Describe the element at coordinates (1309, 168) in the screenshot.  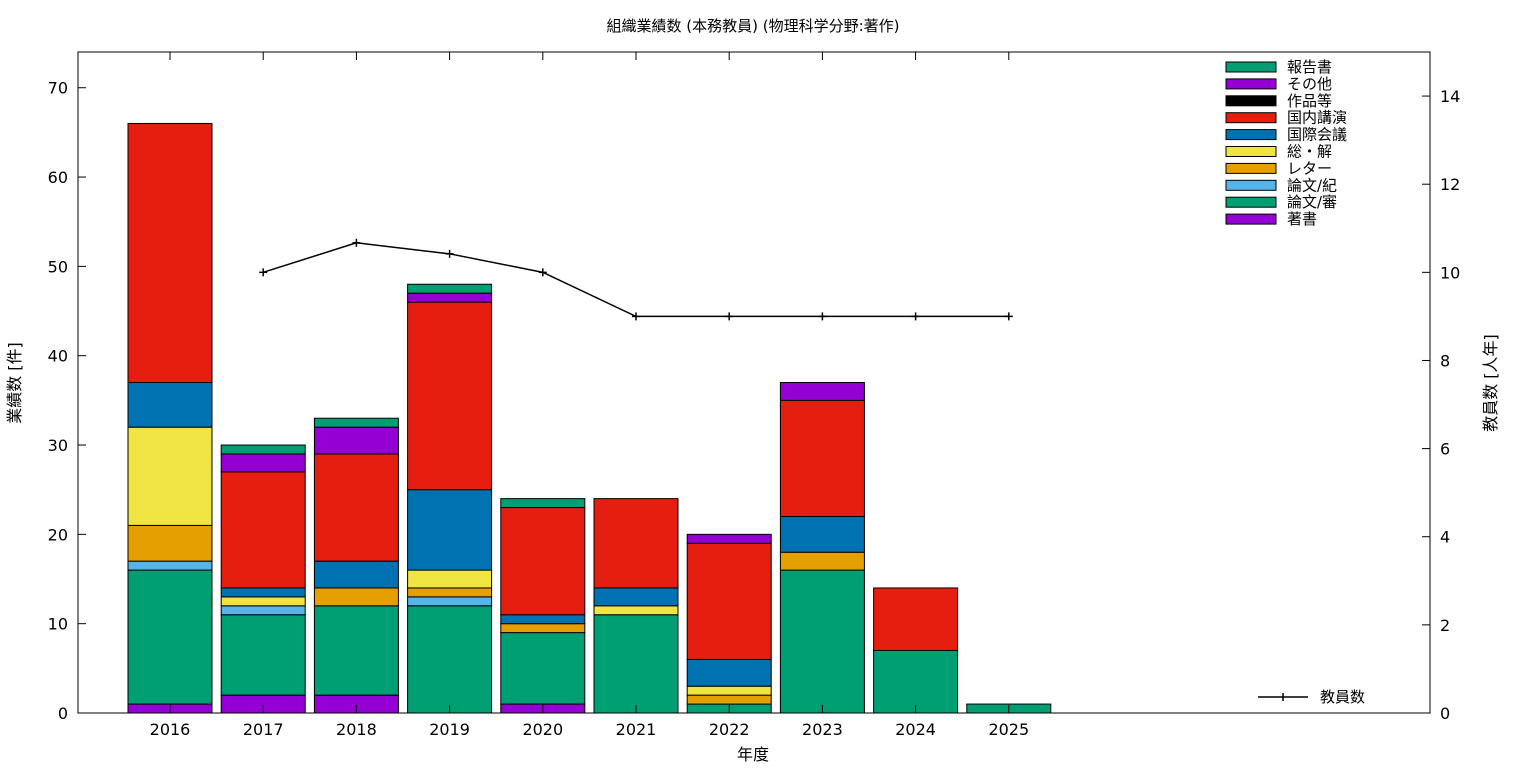
I see `legend-label: レター` at that location.